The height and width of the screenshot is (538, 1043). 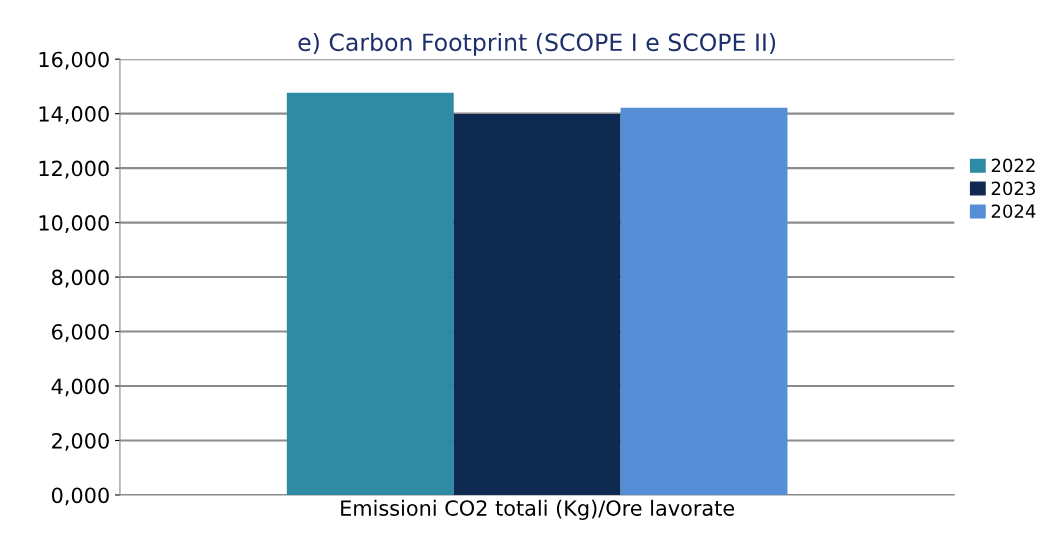 What do you see at coordinates (74, 224) in the screenshot?
I see `y-tick-label: 10,000` at bounding box center [74, 224].